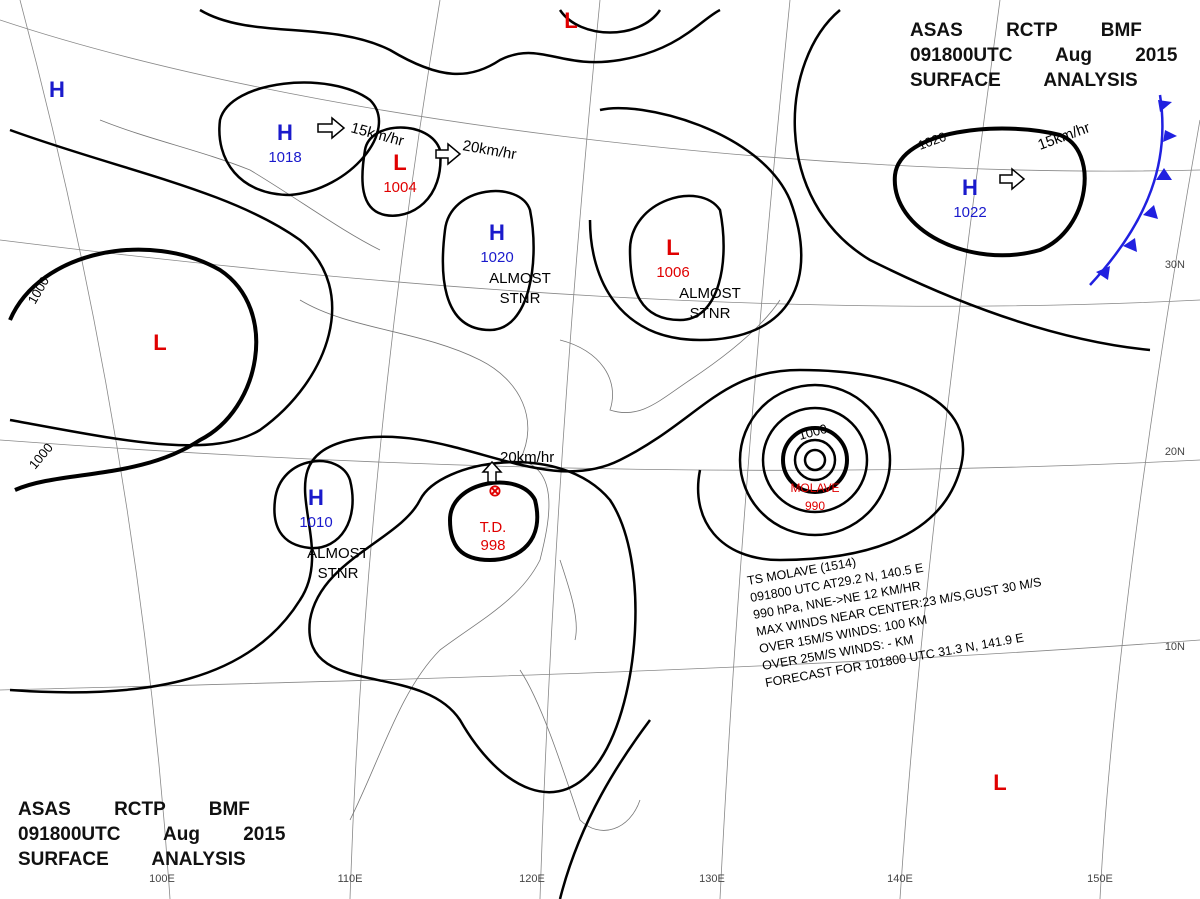 This screenshot has width=1200, height=899. What do you see at coordinates (900, 879) in the screenshot?
I see `lon-label: 140E` at bounding box center [900, 879].